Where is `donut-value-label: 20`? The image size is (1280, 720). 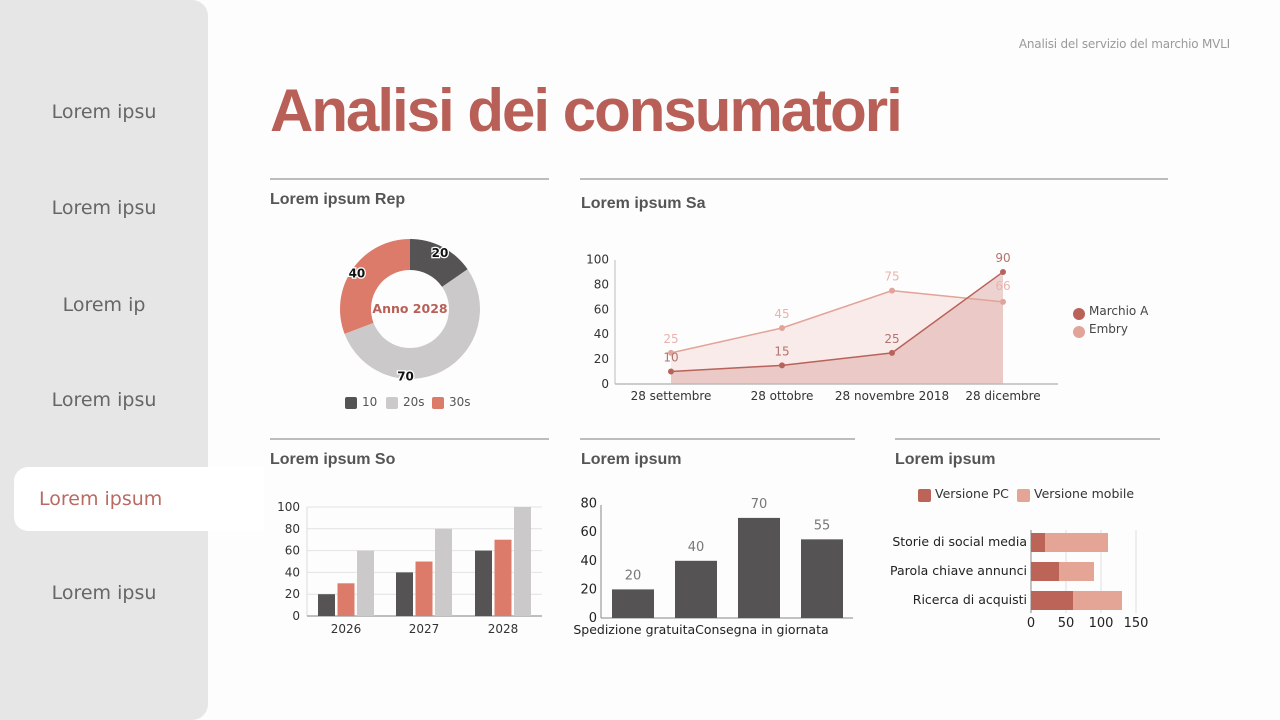 donut-value-label: 20 is located at coordinates (440, 253).